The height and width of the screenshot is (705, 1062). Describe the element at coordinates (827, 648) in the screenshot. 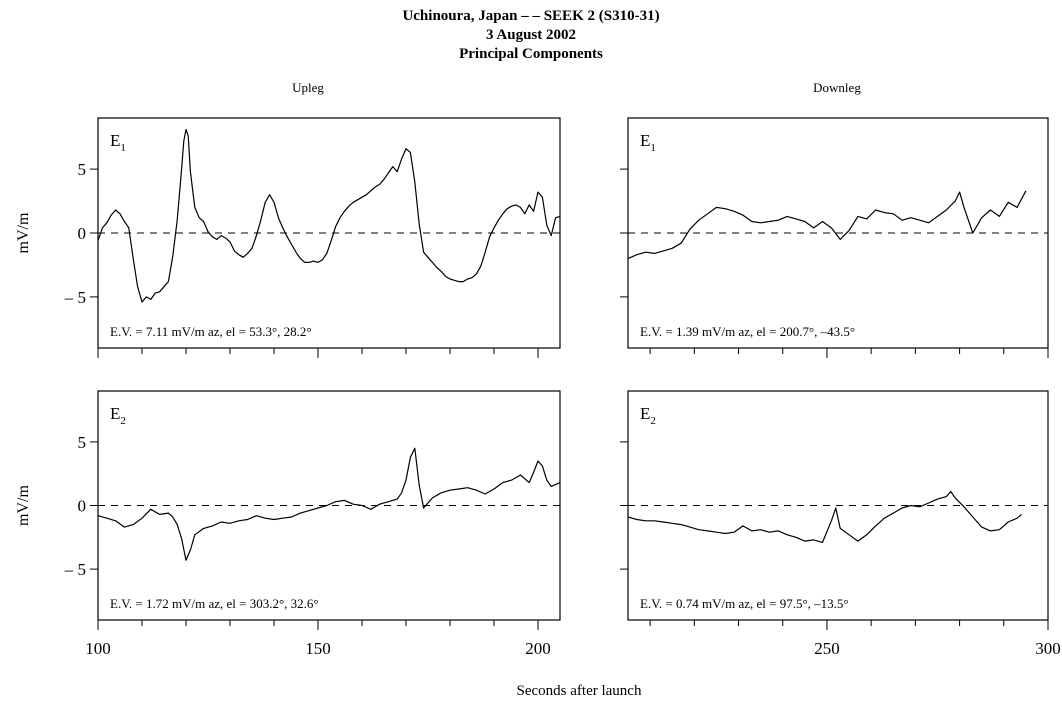

I see `x-tick-label: 250` at that location.